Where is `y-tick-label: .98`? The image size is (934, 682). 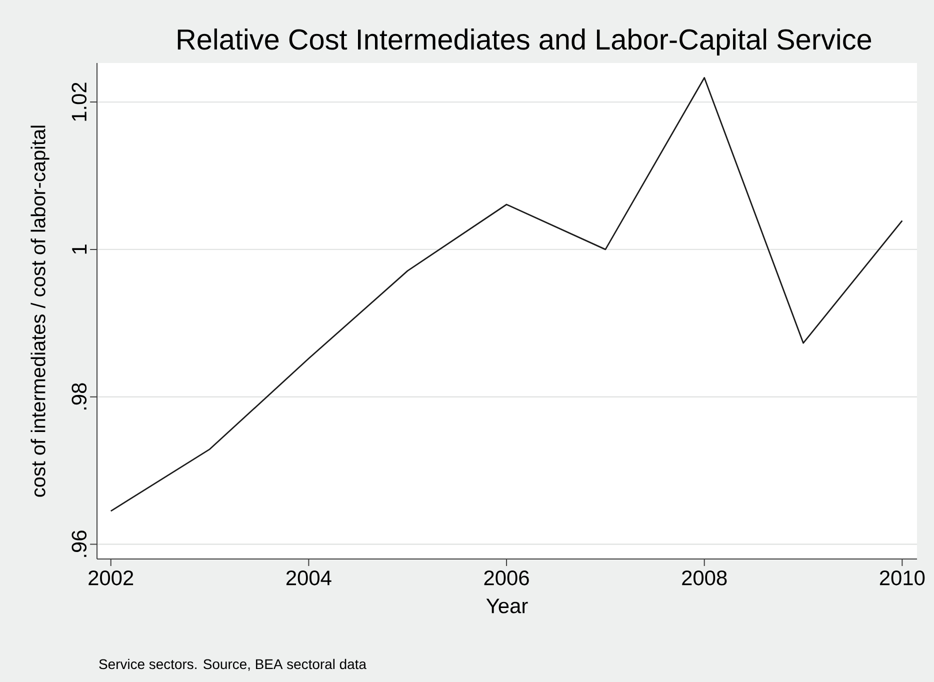 y-tick-label: .98 is located at coordinates (79, 396).